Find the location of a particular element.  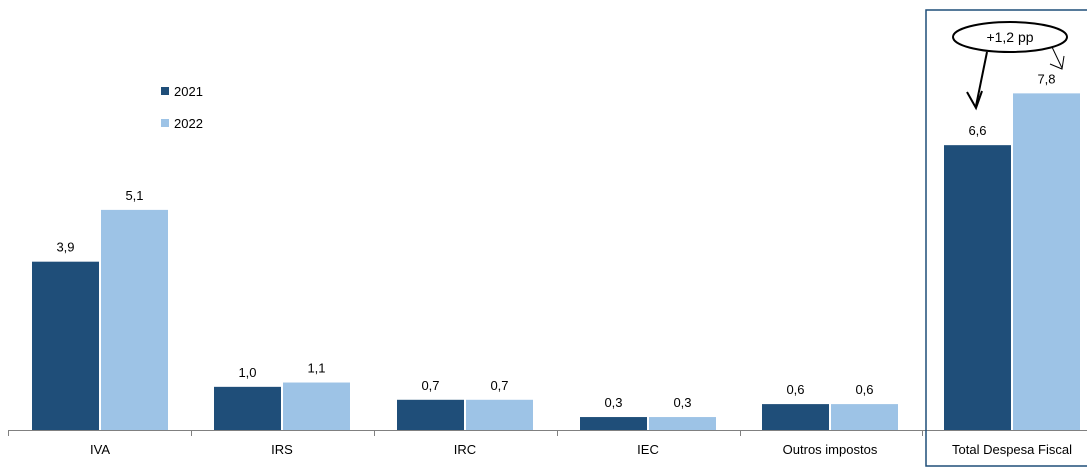

bar-outros-impostos-2021 is located at coordinates (795, 417).